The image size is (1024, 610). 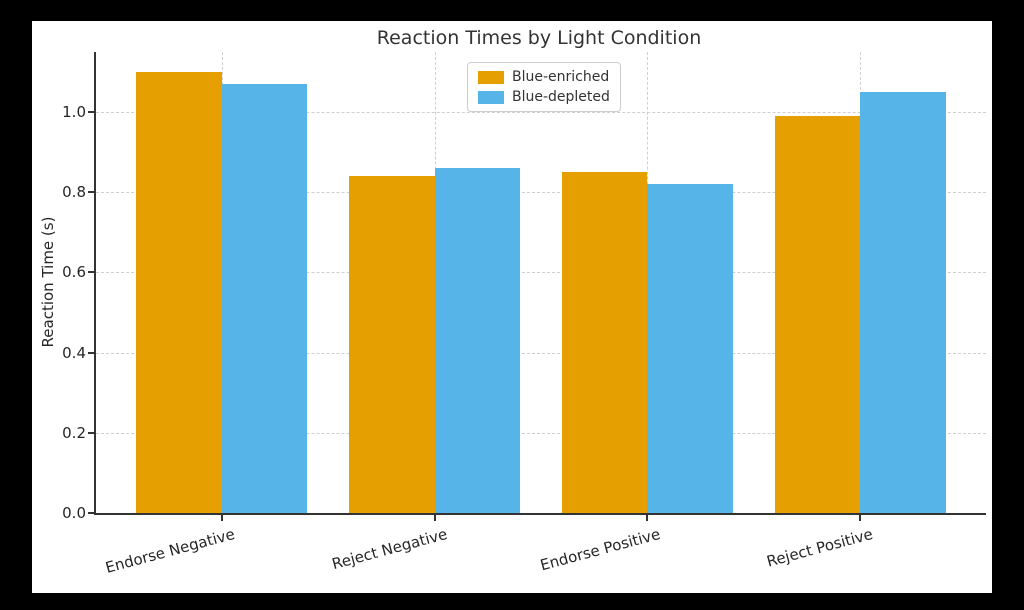 I want to click on bar-blue-enriched-reject-negative, so click(x=392, y=344).